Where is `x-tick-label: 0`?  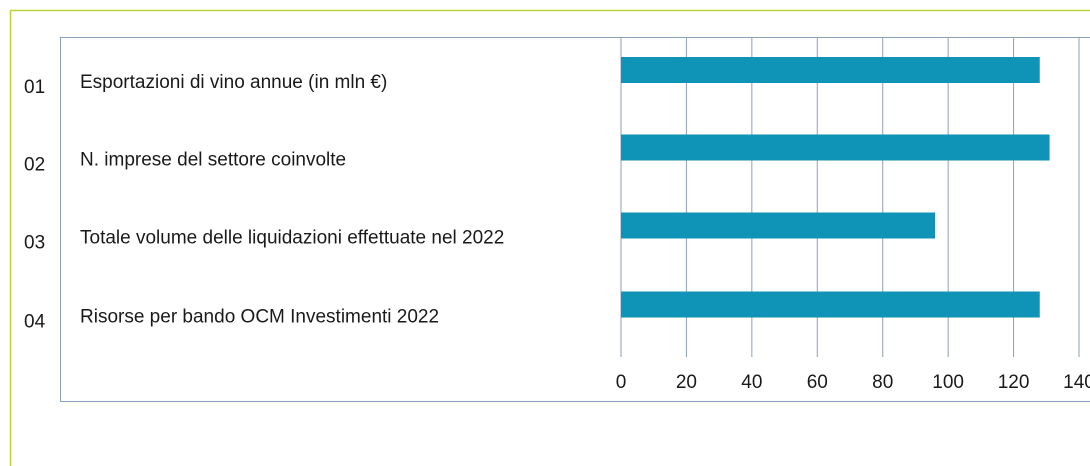
x-tick-label: 0 is located at coordinates (621, 382).